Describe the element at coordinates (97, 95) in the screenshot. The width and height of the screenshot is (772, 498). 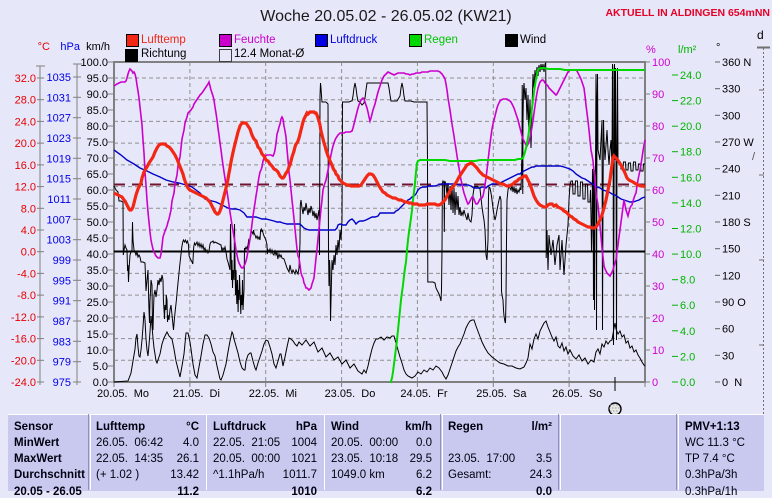
I see `svg-text: 90.0` at that location.